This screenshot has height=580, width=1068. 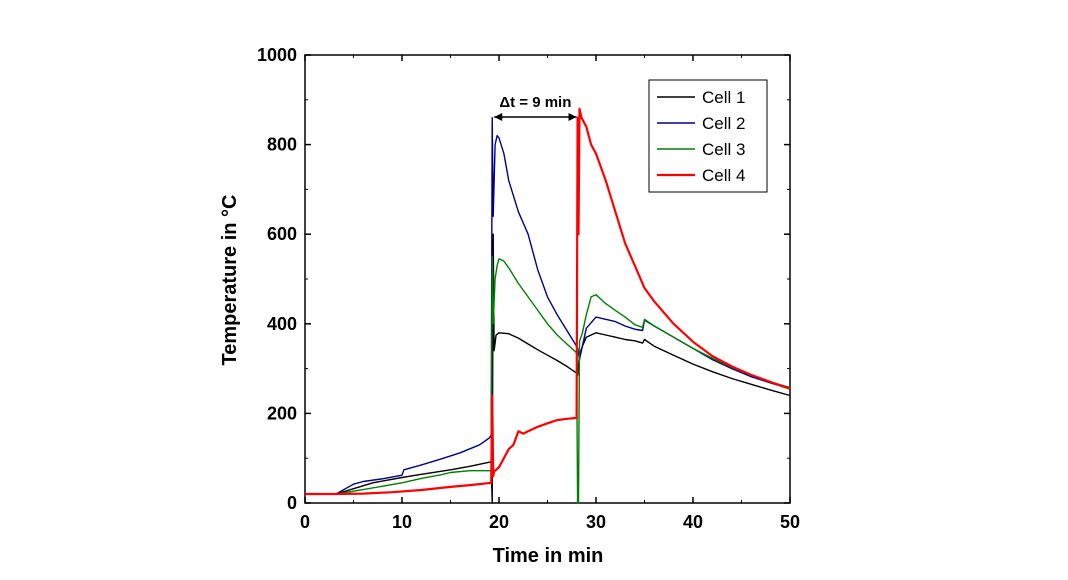 I want to click on legend-label: Cell 4, so click(x=723, y=175).